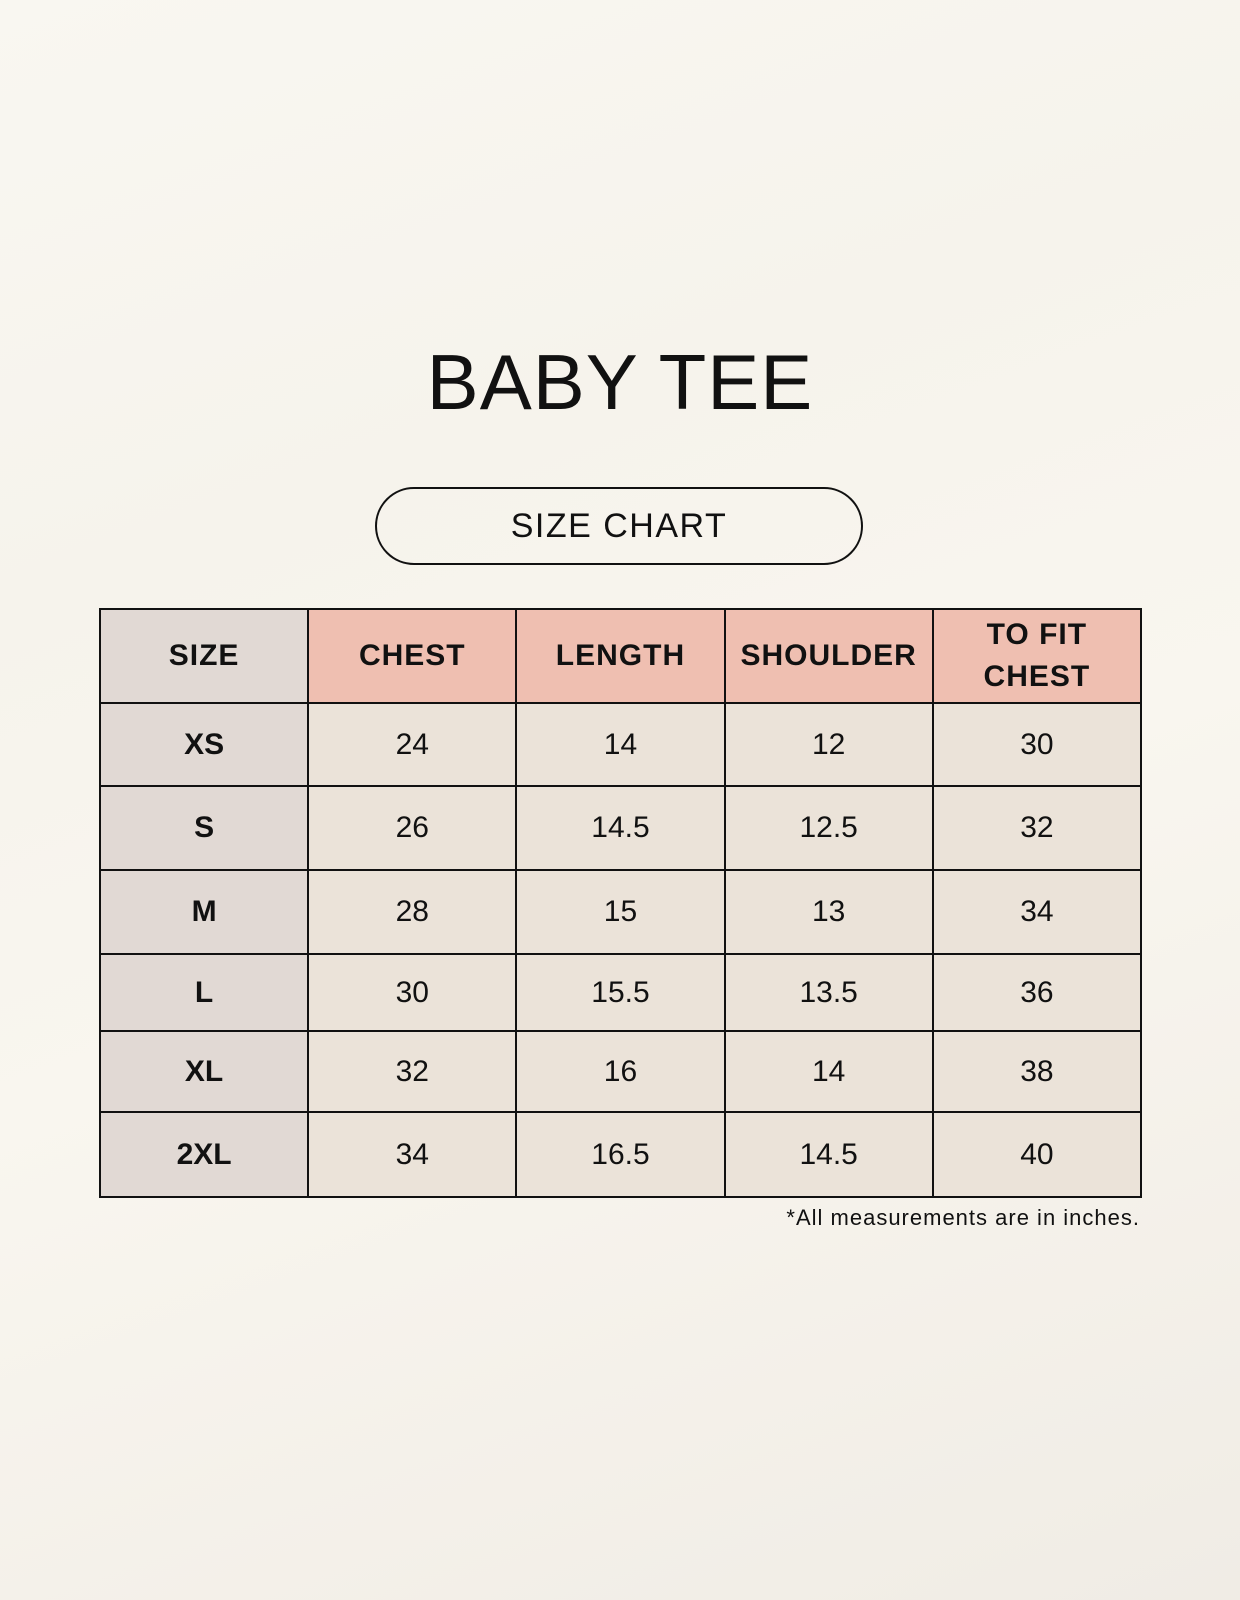 The width and height of the screenshot is (1240, 1600). What do you see at coordinates (1037, 1071) in the screenshot?
I see `measurement-cell: 38` at bounding box center [1037, 1071].